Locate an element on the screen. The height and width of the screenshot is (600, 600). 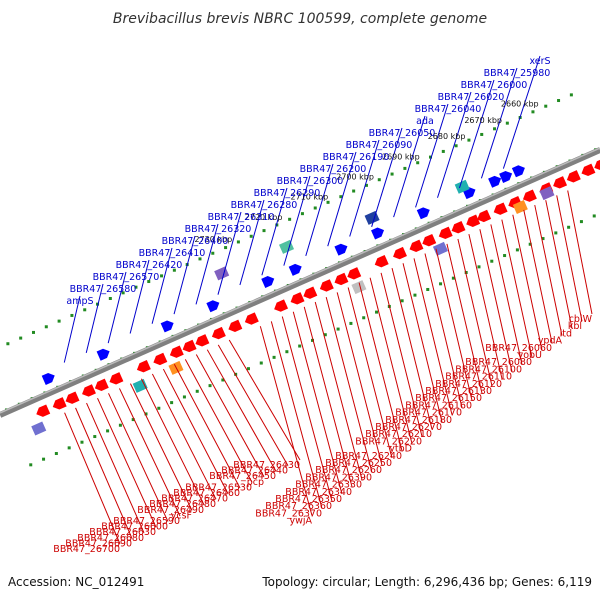
tick-label: 2660 kbp is located at coordinates (520, 104).